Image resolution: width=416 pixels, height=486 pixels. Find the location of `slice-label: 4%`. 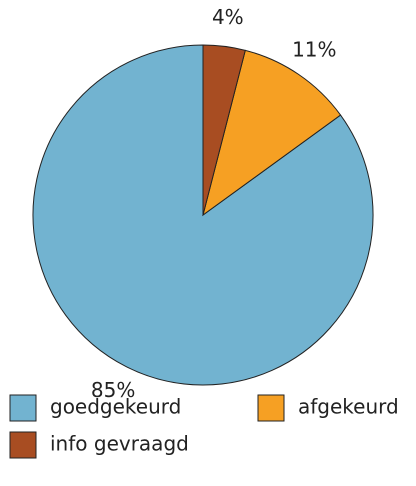

slice-label: 4% is located at coordinates (228, 17).